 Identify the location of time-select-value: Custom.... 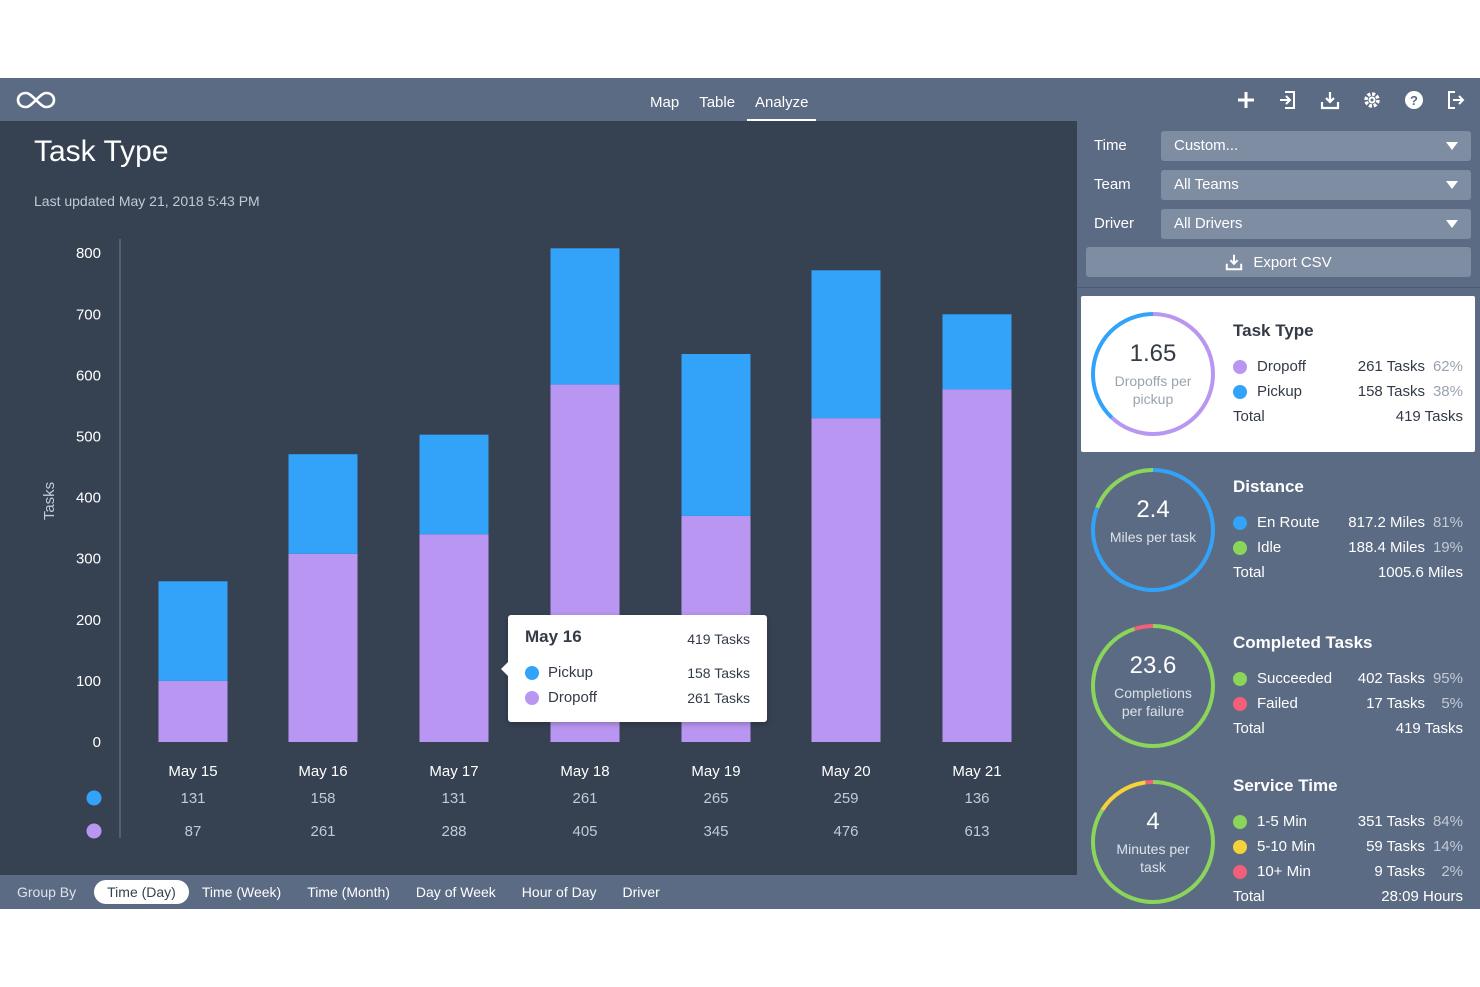
(1206, 145).